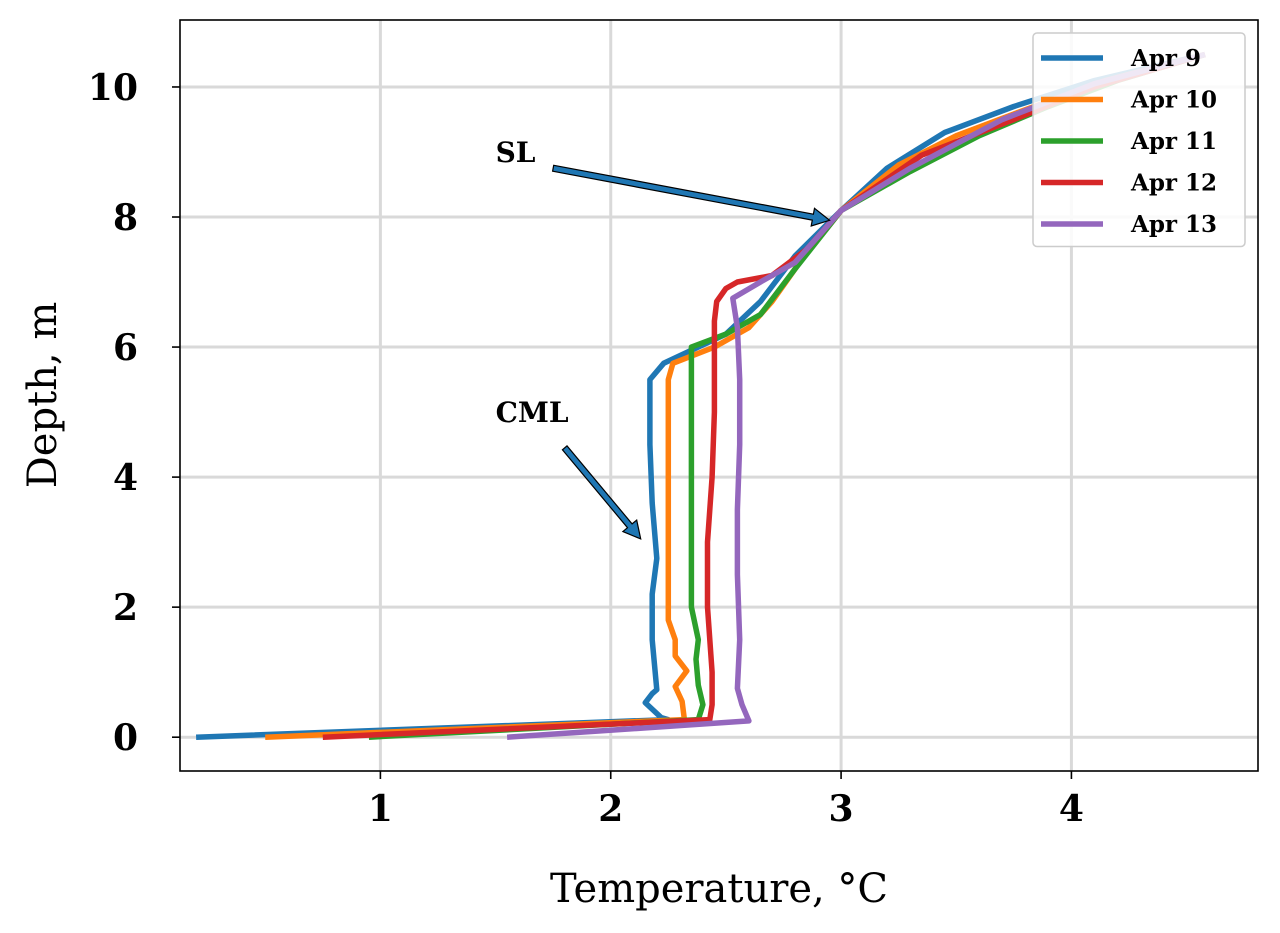  Describe the element at coordinates (610, 809) in the screenshot. I see `x-tick-label: 2` at that location.